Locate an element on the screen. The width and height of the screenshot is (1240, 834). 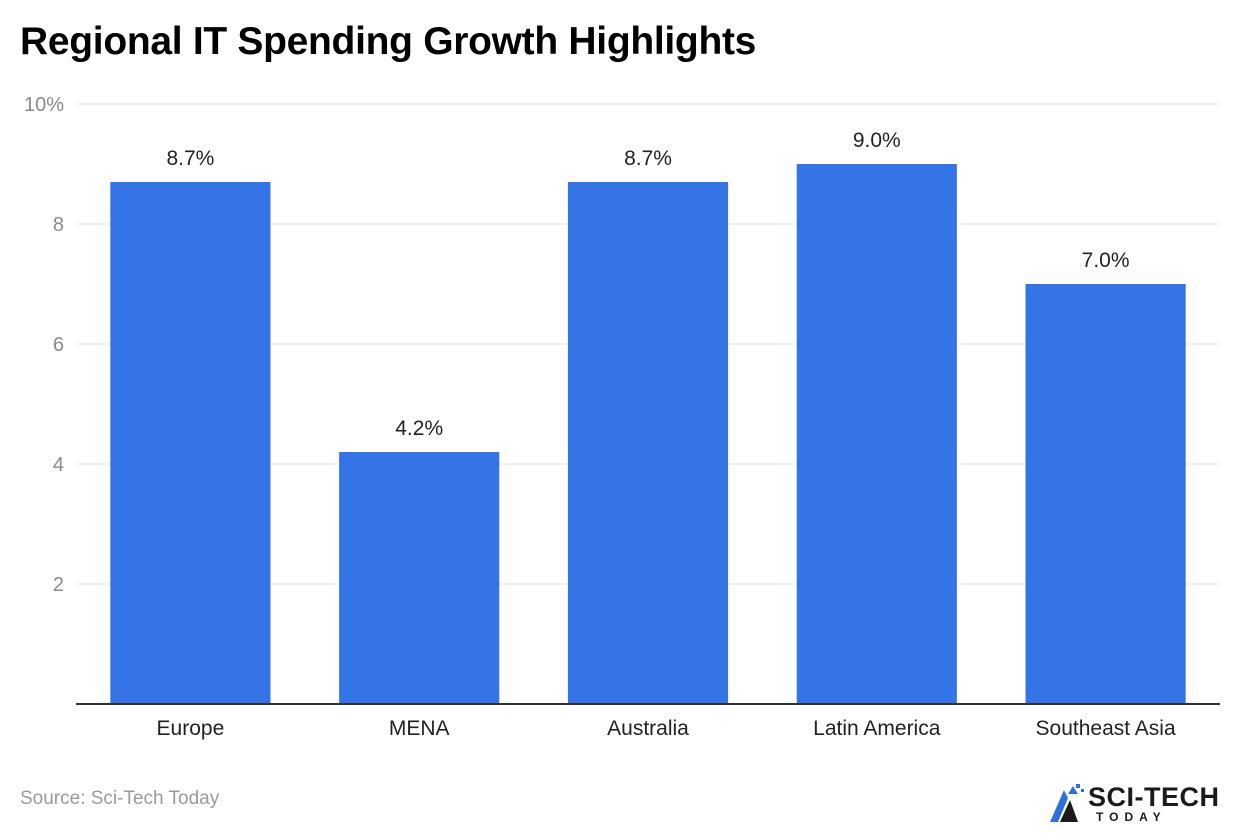
y-tick-label: 8 is located at coordinates (58, 225).